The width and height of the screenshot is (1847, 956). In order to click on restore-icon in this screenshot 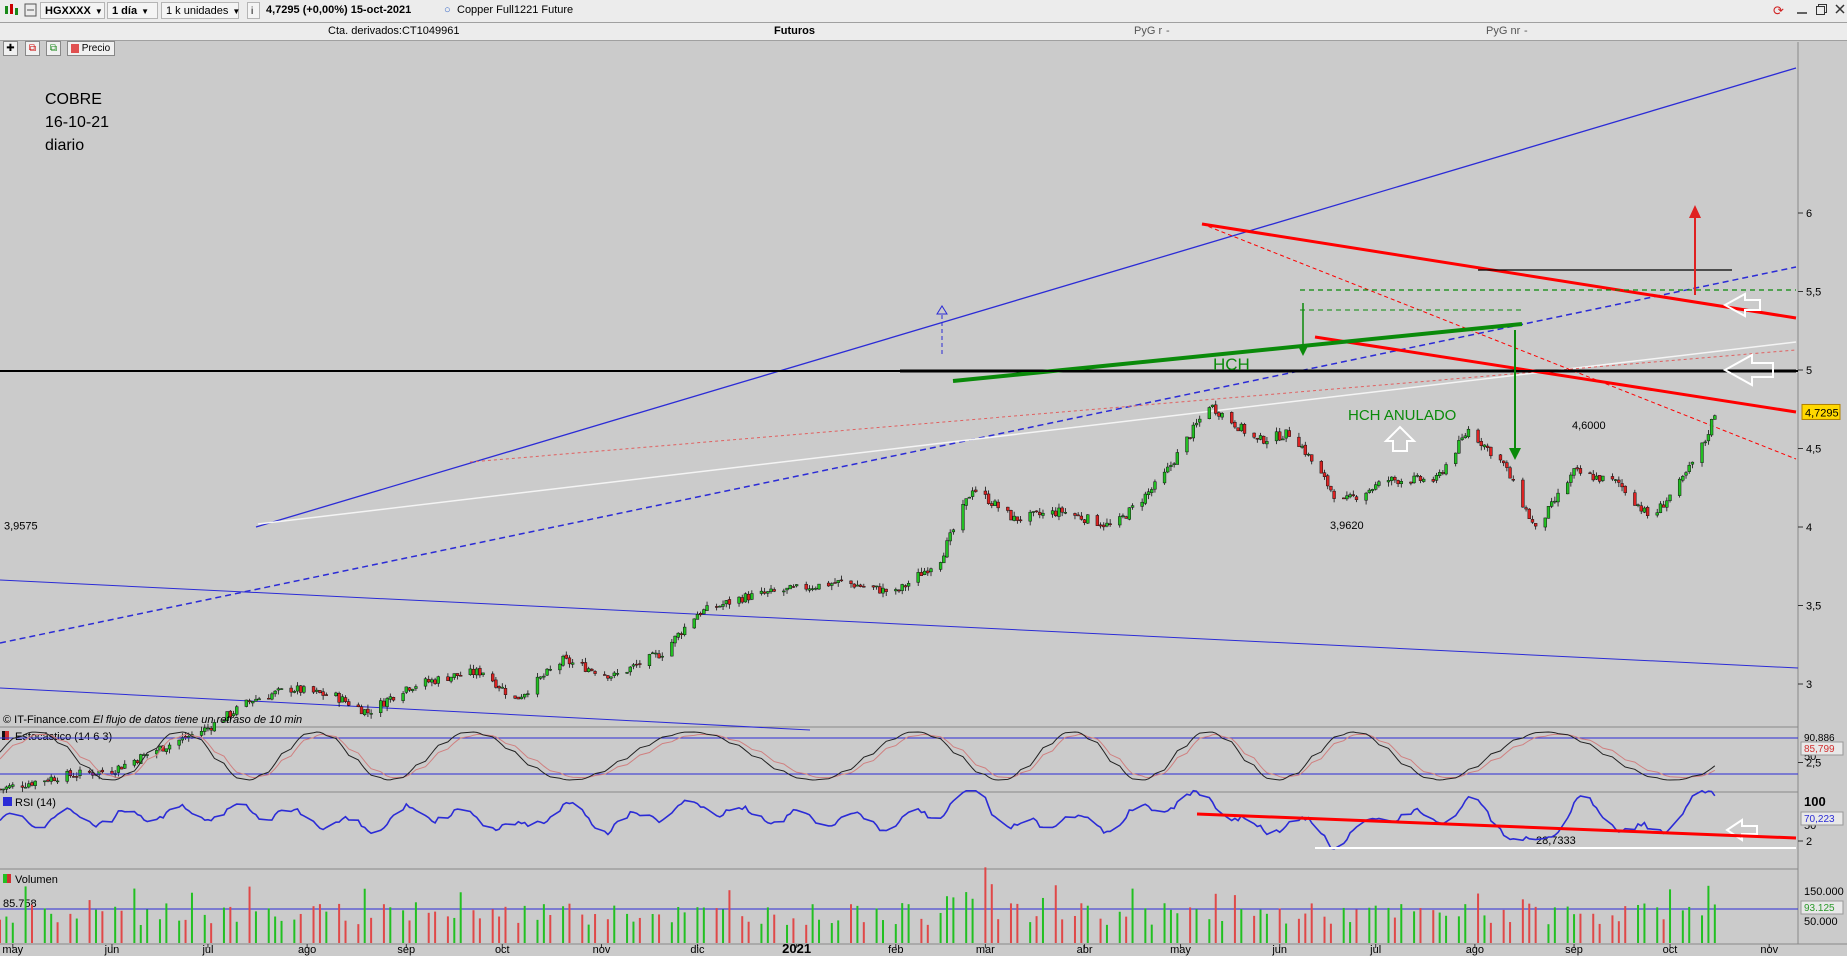, I will do `click(1821, 10)`.